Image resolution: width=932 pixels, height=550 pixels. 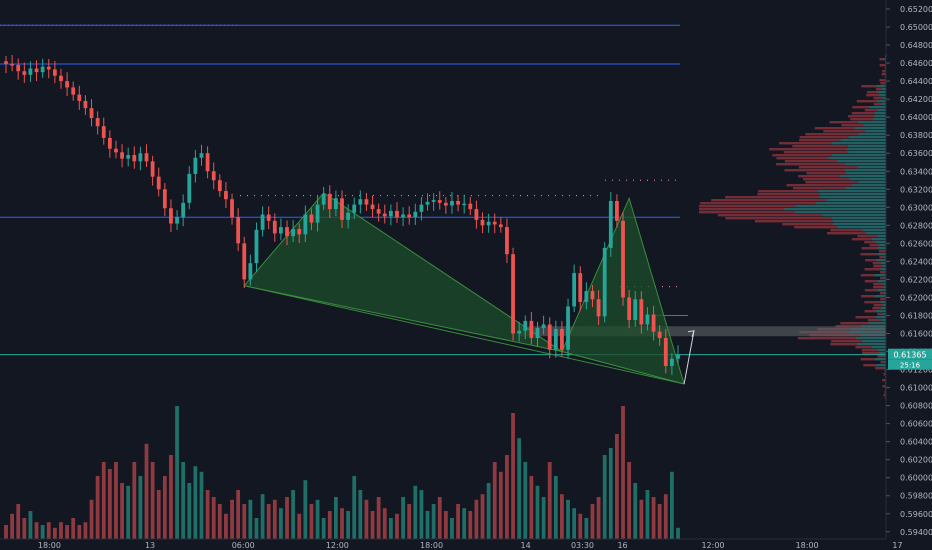 I want to click on price-tick-label: 0.63000, so click(x=916, y=207).